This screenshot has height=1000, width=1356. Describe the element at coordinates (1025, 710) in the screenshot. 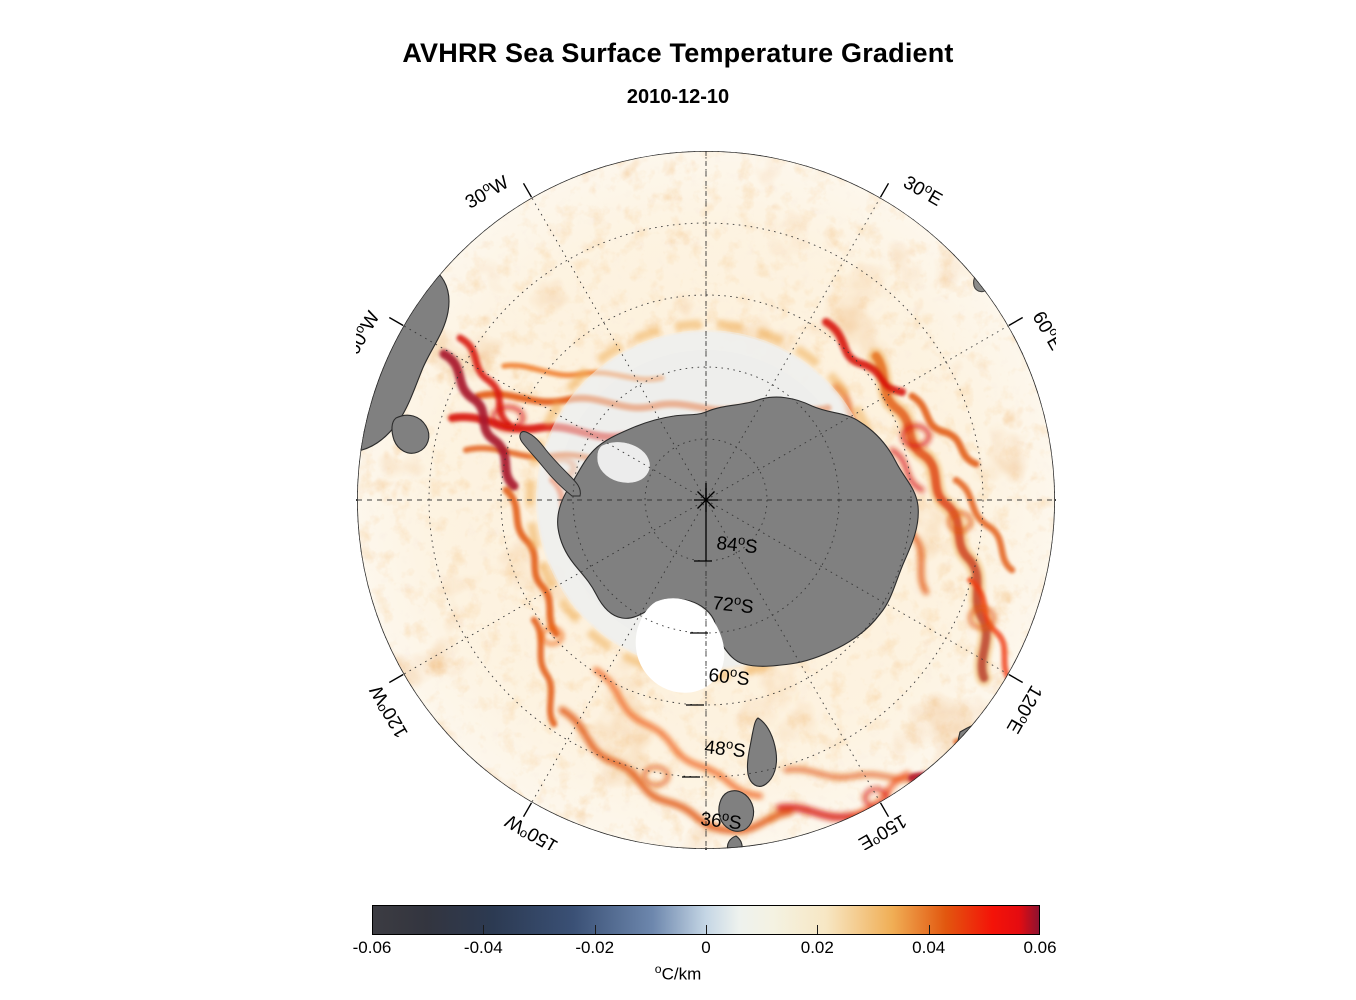

I see `lon-label-120E: 120oE` at that location.